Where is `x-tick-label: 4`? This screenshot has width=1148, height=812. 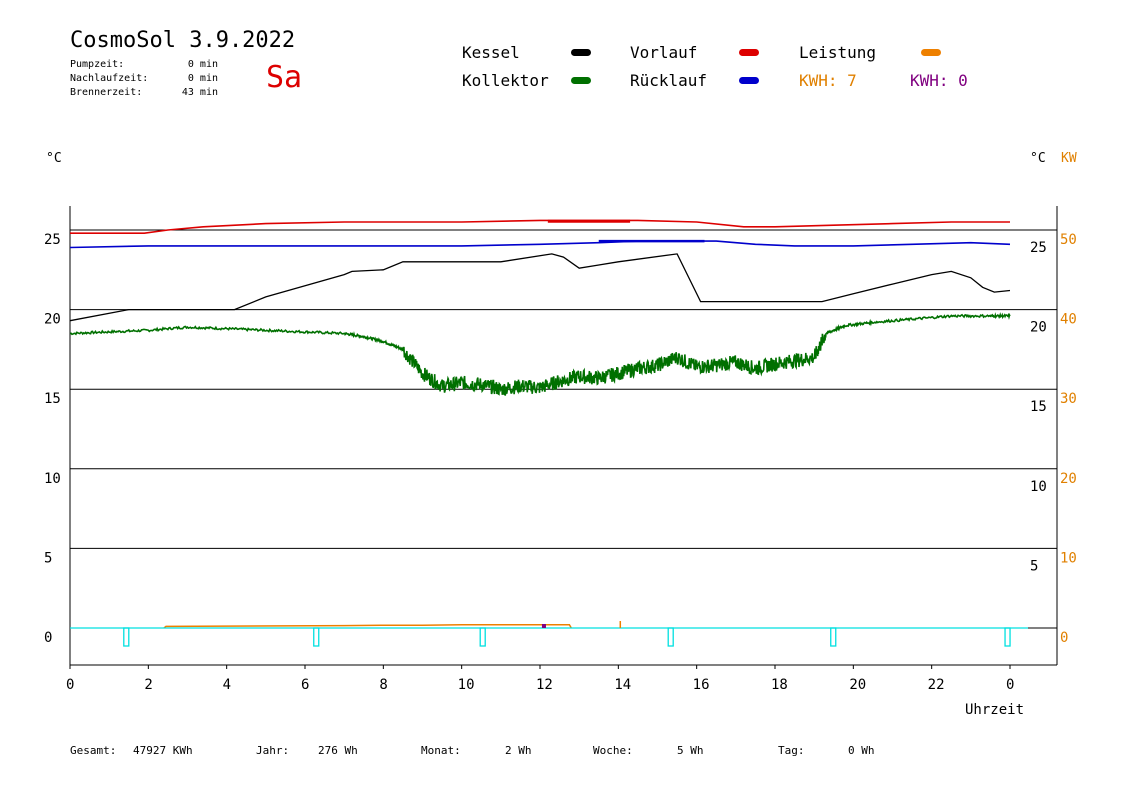 x-tick-label: 4 is located at coordinates (227, 685).